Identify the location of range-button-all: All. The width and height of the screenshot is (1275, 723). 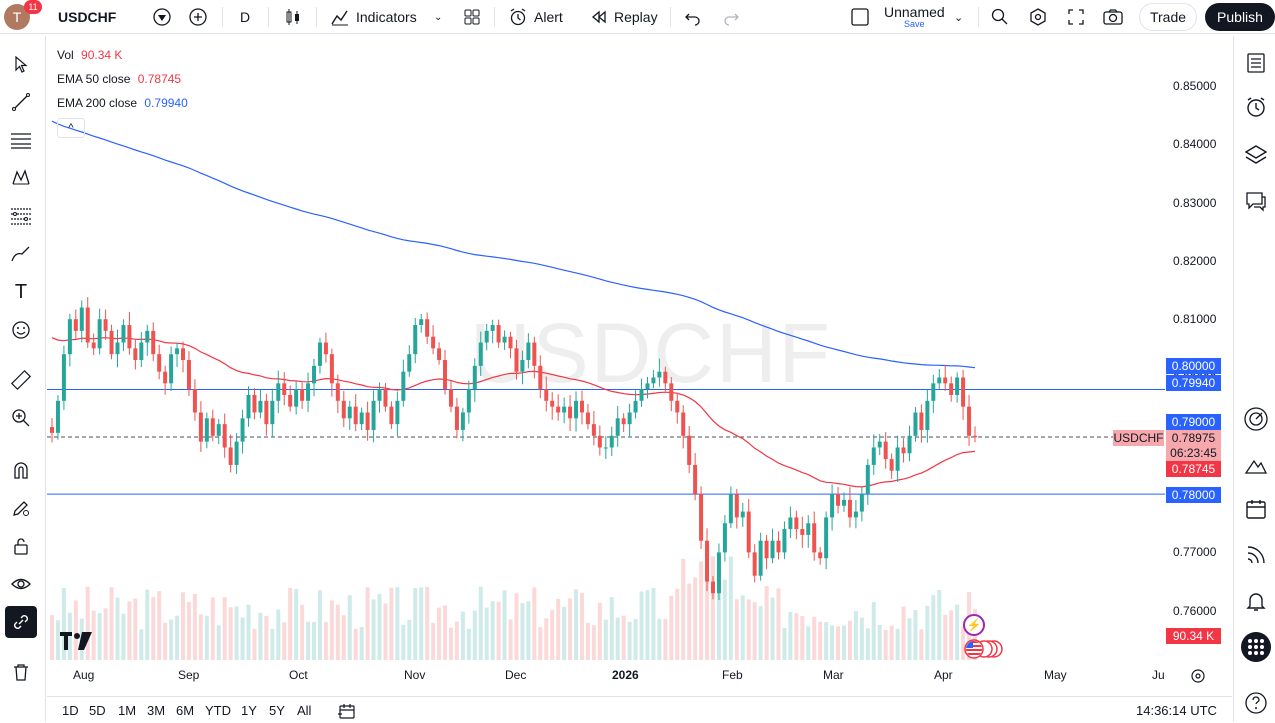
(304, 710).